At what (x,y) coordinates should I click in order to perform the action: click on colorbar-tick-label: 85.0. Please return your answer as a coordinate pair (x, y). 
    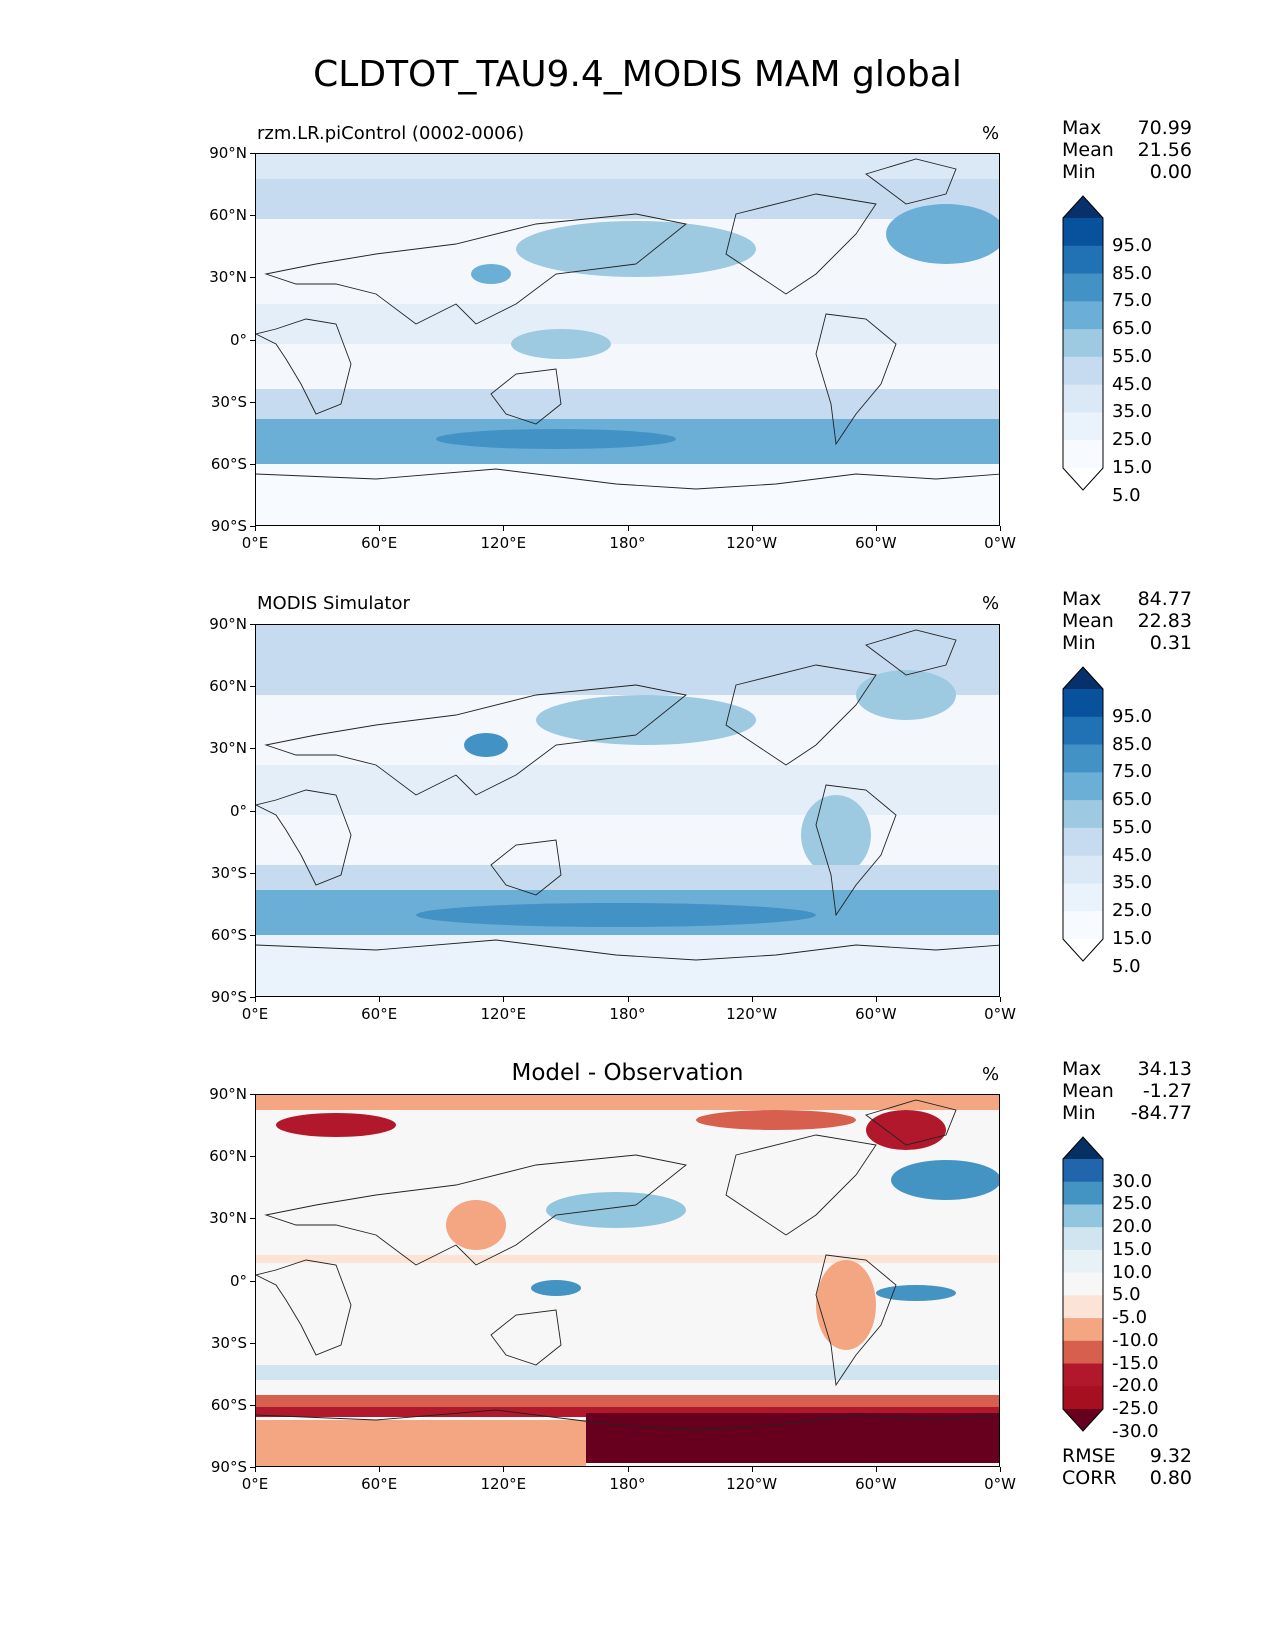
    Looking at the image, I should click on (1132, 744).